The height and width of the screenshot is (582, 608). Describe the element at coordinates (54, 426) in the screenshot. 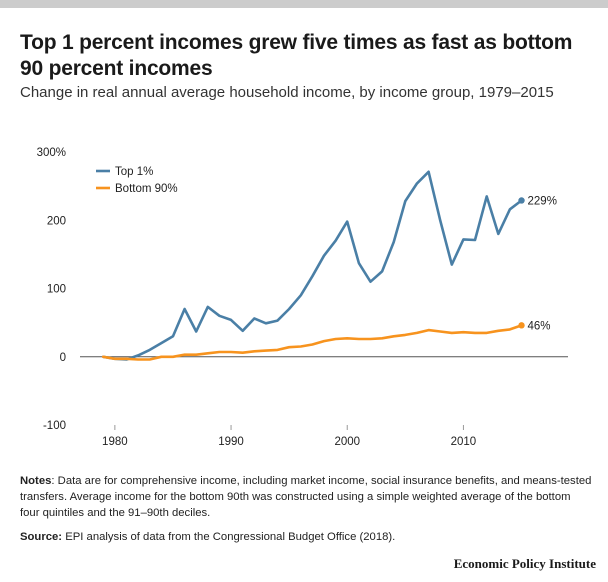

I see `y-tick-label: -100` at that location.